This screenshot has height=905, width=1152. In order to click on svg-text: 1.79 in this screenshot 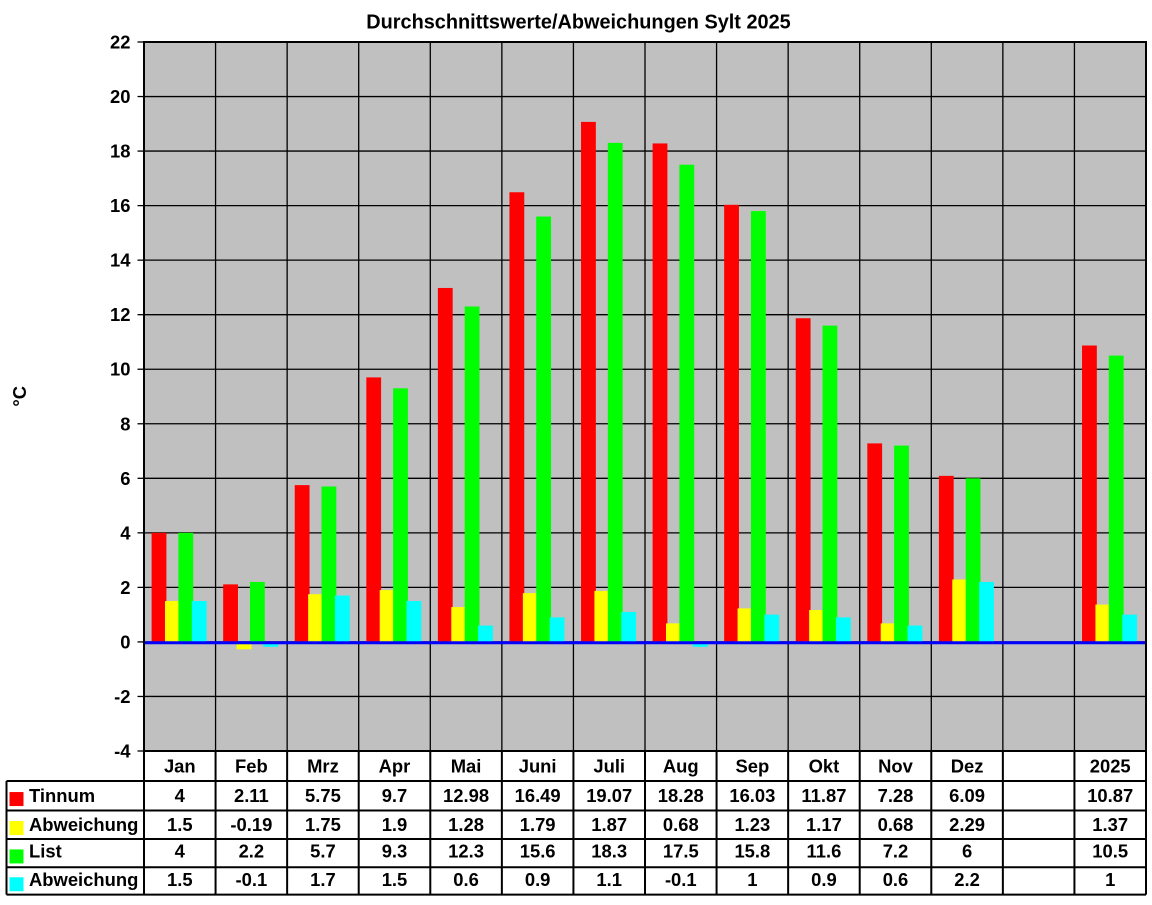, I will do `click(538, 824)`.